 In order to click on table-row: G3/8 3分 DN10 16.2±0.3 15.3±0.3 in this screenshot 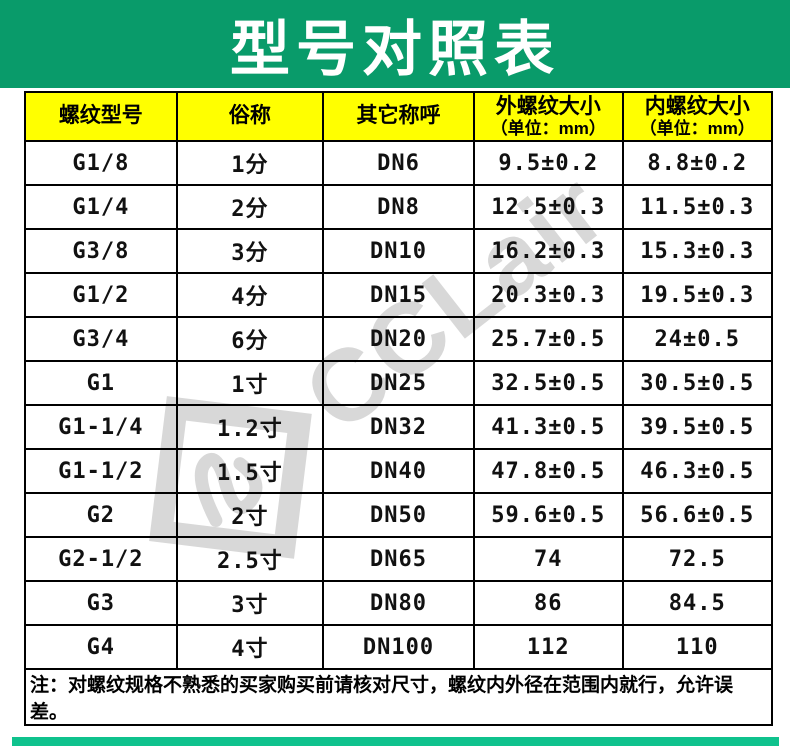, I will do `click(399, 251)`.